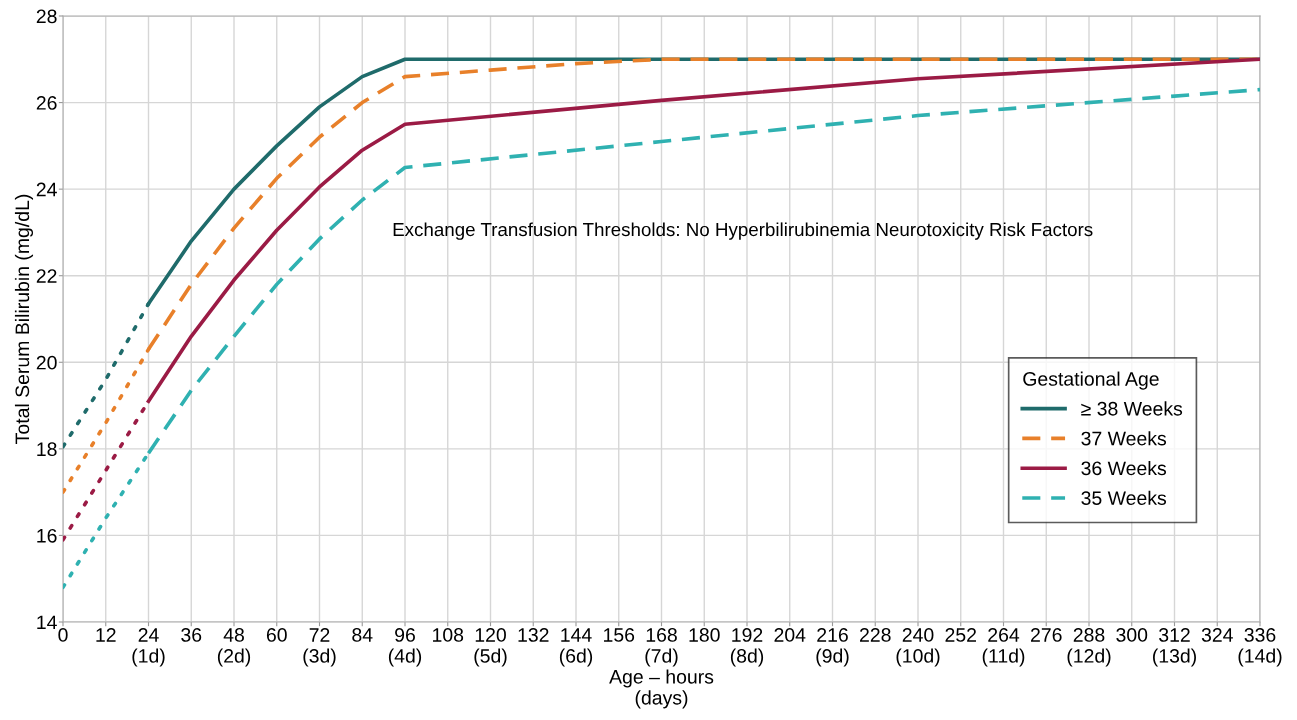 The image size is (1297, 720). I want to click on x-tick-label: 180, so click(704, 635).